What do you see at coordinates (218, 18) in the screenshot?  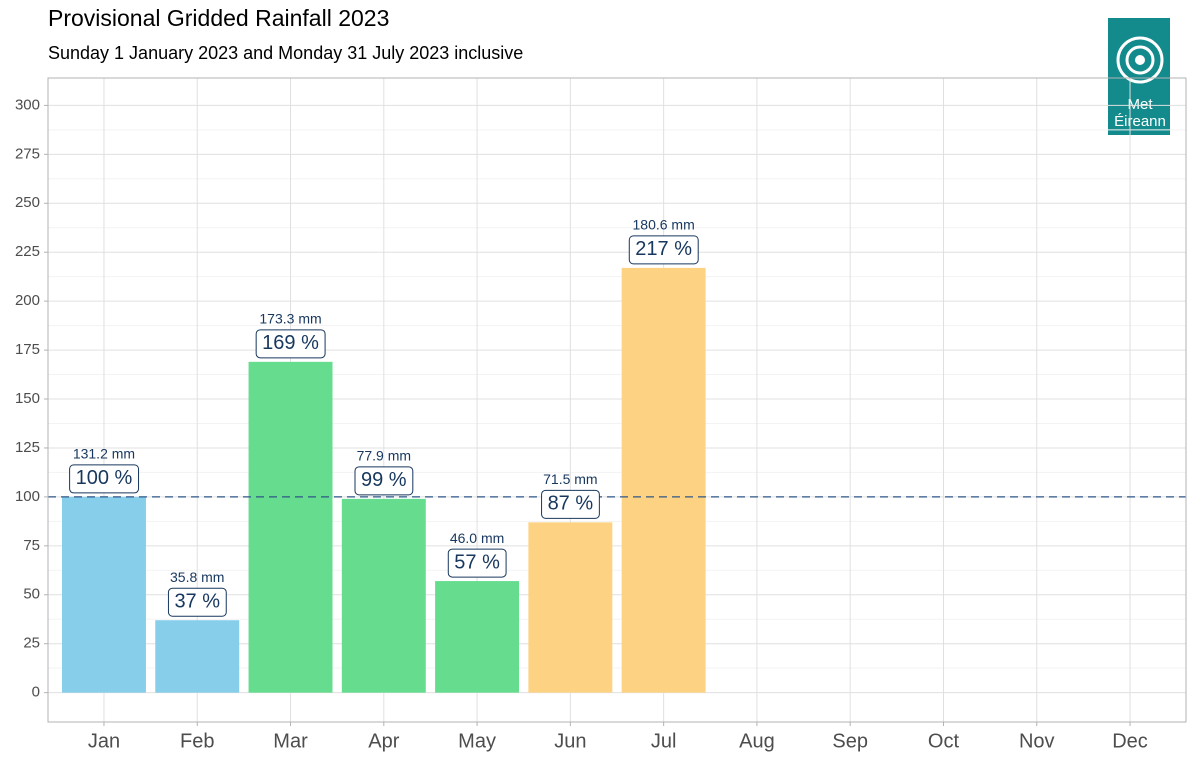 I see `chart-title: Provisional Gridded Rainfall 2023` at bounding box center [218, 18].